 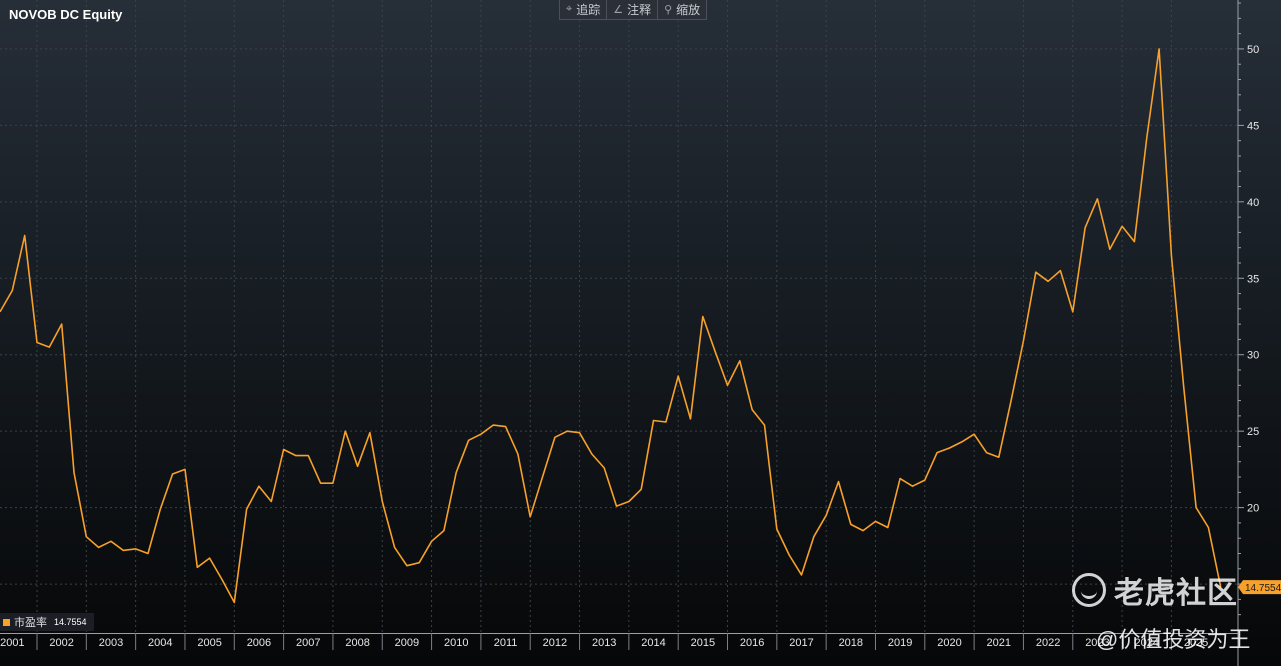 I want to click on x-tick-label: 2013, so click(x=604, y=643).